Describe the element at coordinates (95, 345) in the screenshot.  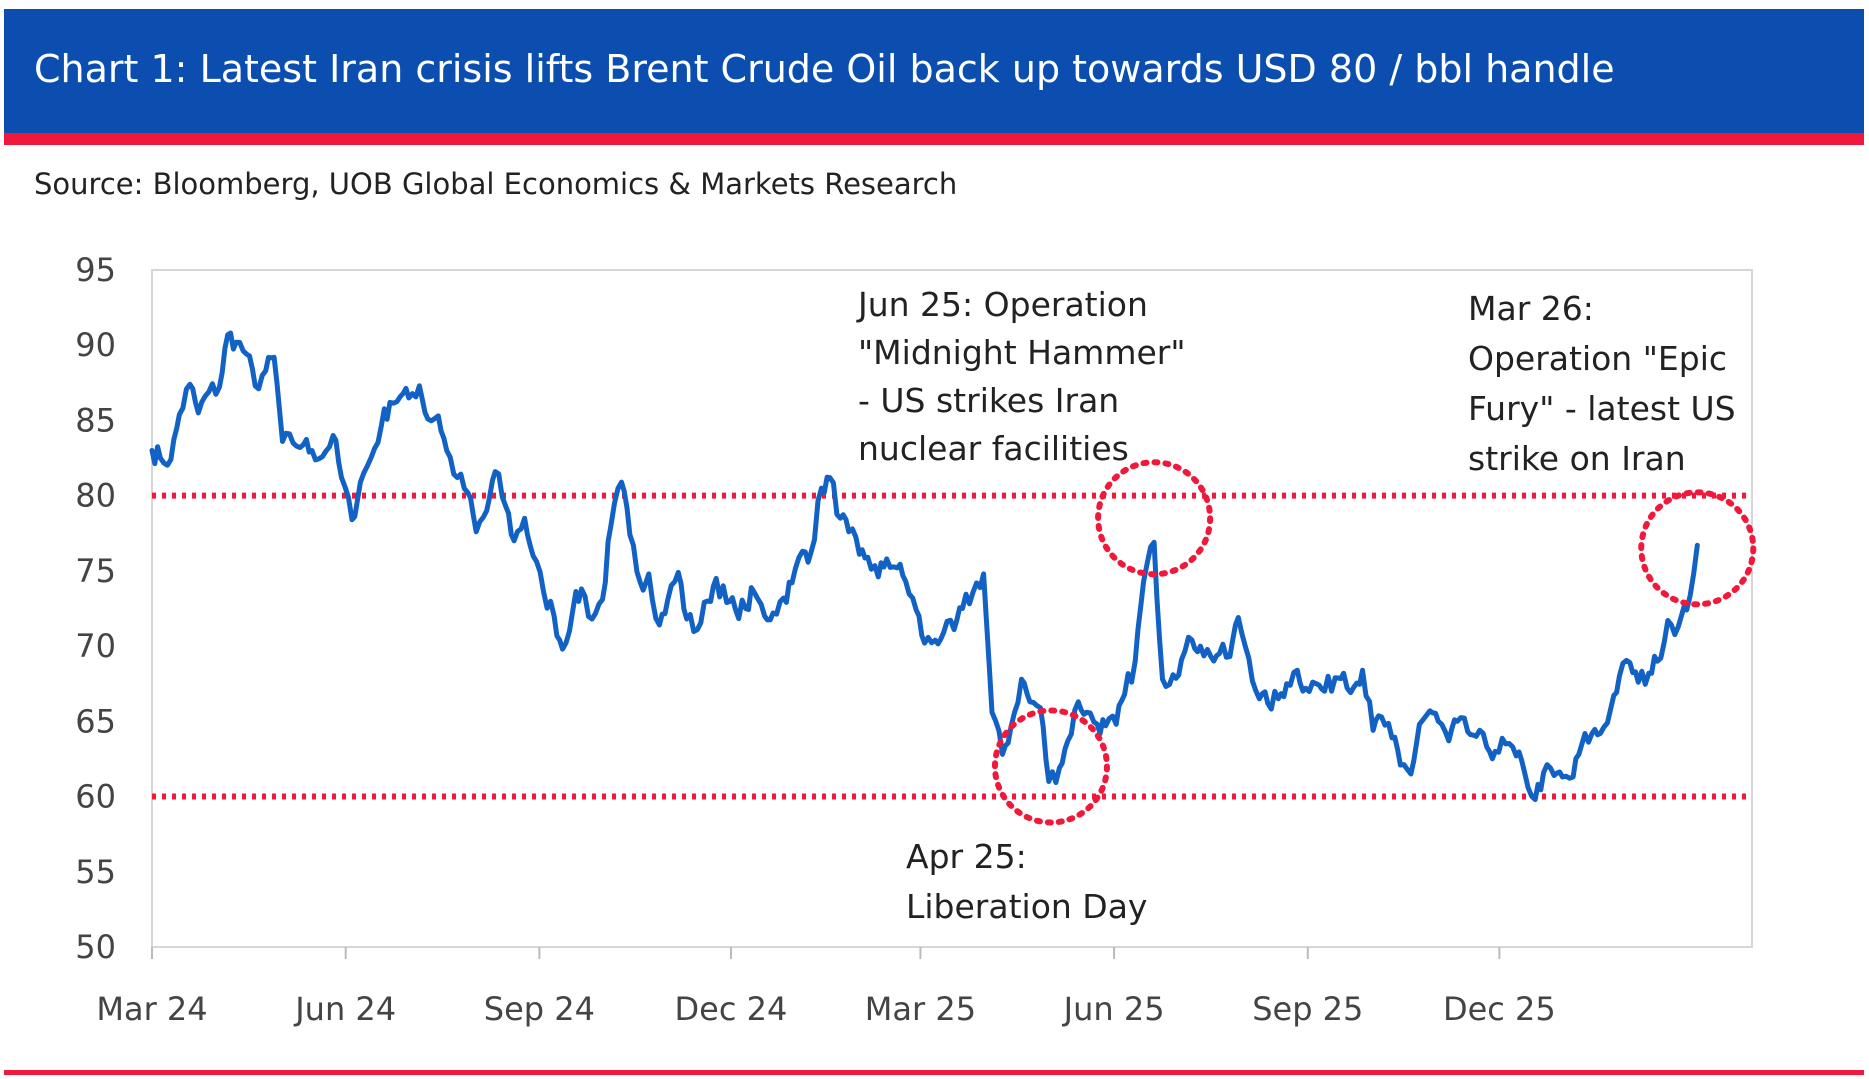
I see `y-tick-label: 90` at that location.